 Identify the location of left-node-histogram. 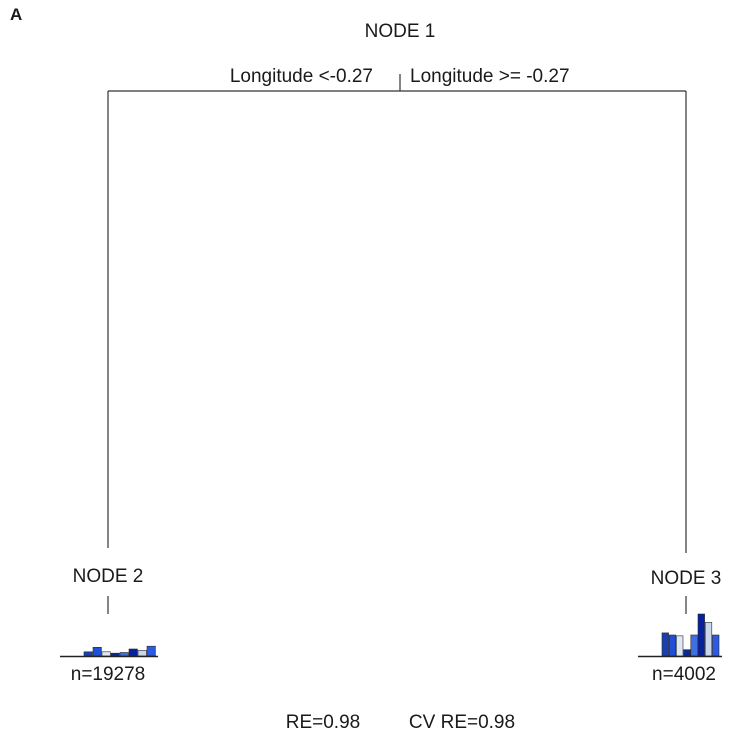
(119, 651).